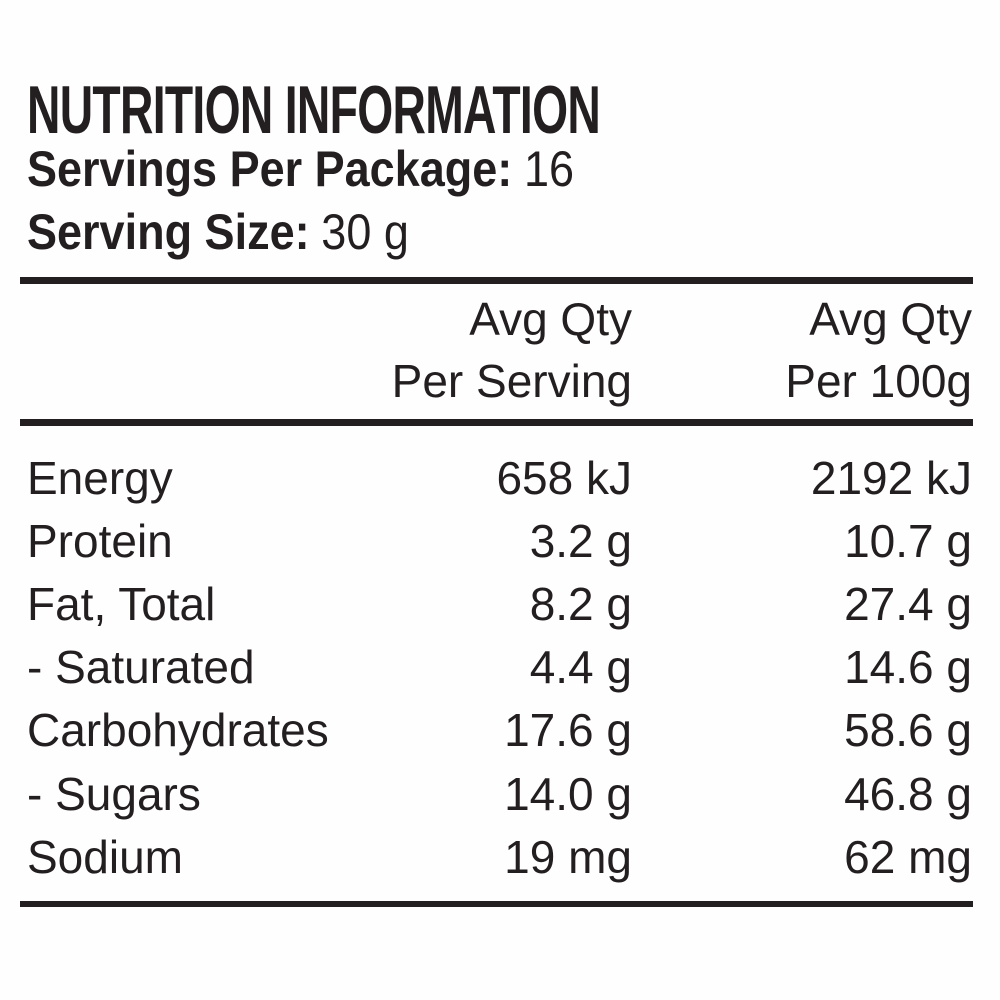 The height and width of the screenshot is (1000, 1000). What do you see at coordinates (141, 667) in the screenshot?
I see `nutrient-name: - Saturated` at bounding box center [141, 667].